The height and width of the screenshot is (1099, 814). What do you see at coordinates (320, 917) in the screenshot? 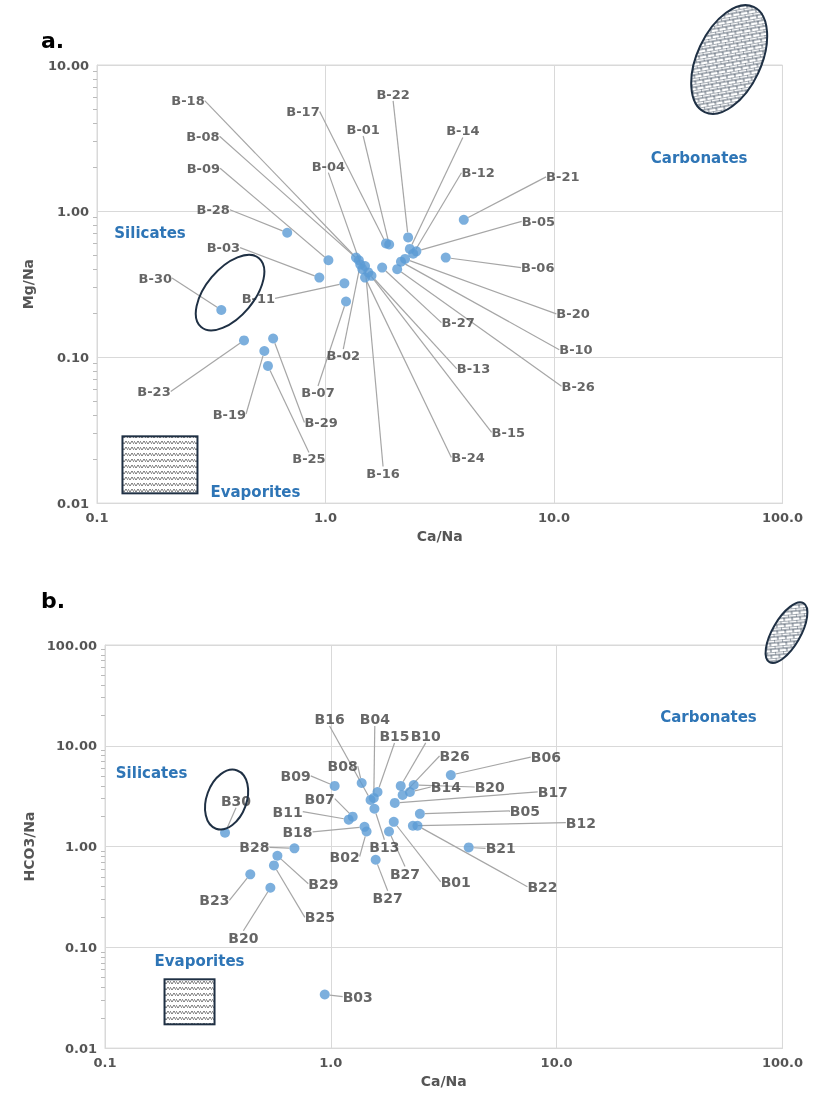
I see `data-label: B25` at bounding box center [320, 917].